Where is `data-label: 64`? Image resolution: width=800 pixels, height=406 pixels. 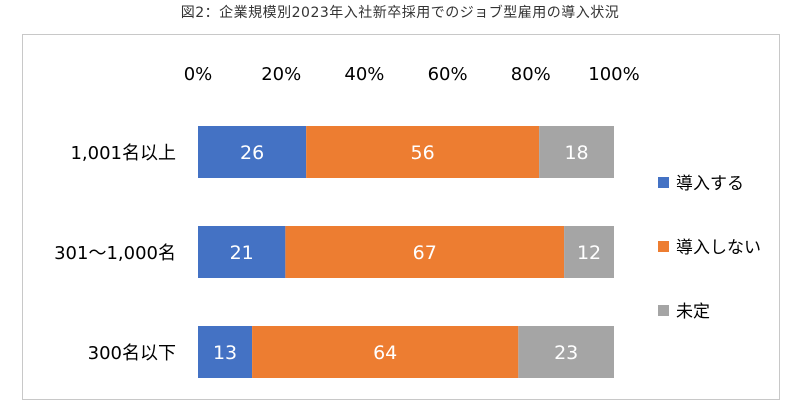
data-label: 64 is located at coordinates (385, 353).